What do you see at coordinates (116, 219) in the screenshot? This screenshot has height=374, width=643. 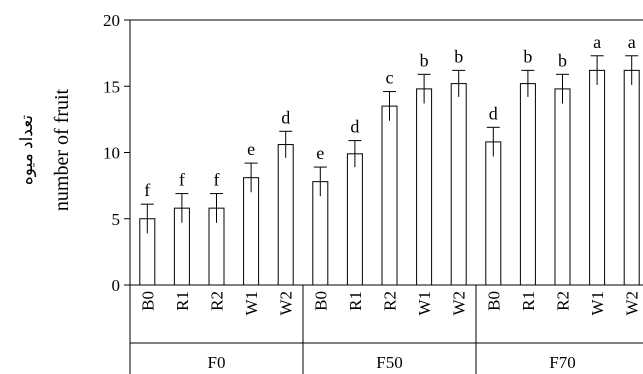 I see `y-tick-label: 5` at bounding box center [116, 219].